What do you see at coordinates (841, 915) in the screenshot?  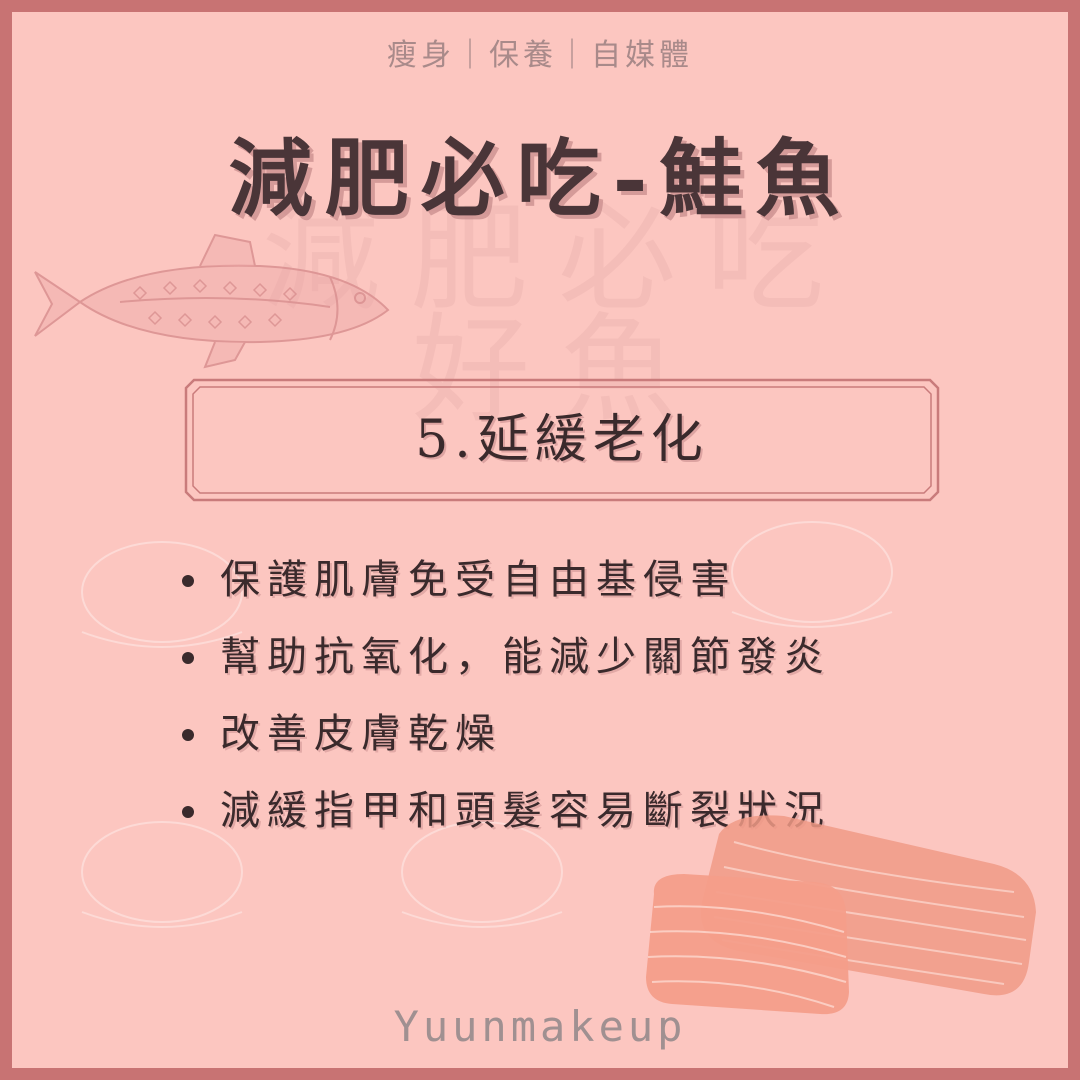 I see `salmon-fillet-illustration` at bounding box center [841, 915].